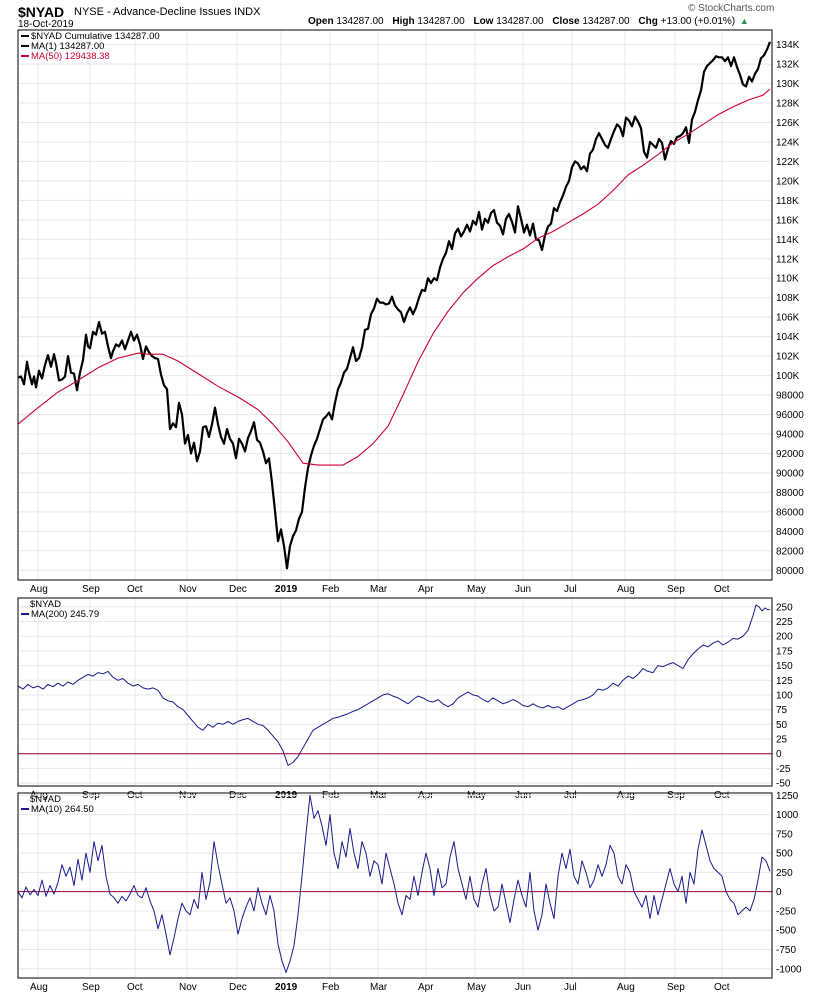 The height and width of the screenshot is (1000, 820). What do you see at coordinates (744, 21) in the screenshot?
I see `up-triangle-icon: ▲` at bounding box center [744, 21].